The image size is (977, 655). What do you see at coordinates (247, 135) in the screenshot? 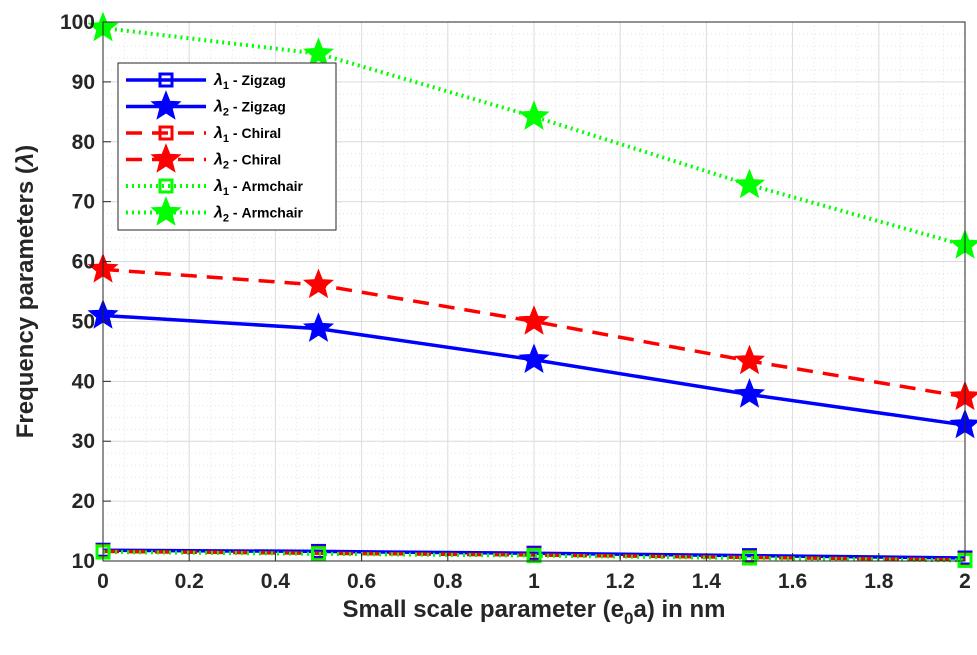
I see `legend-label: λ1 - Chiral` at bounding box center [247, 135].